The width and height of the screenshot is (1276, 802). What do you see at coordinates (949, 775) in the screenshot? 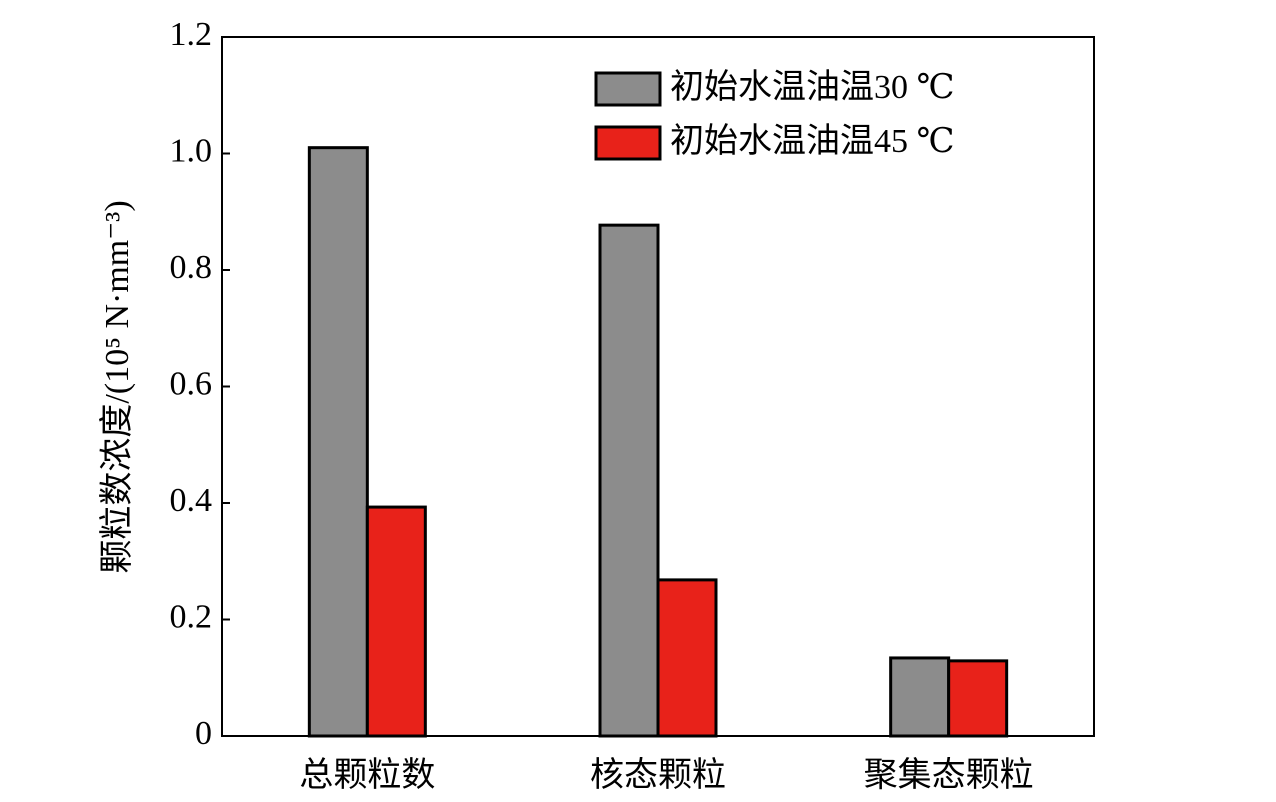
I see `x-tick-label: 聚集态颗粒` at bounding box center [949, 775].